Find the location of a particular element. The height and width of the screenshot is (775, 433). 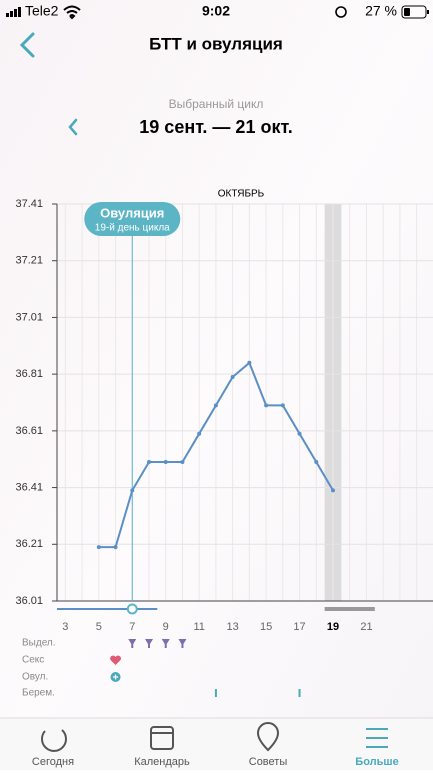

x-tick-label: 19 is located at coordinates (333, 627).